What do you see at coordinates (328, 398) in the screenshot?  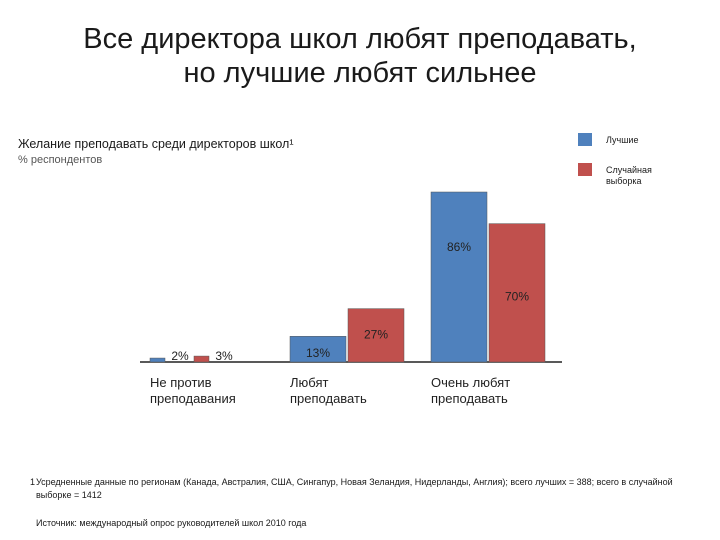 I see `category-label-1-1: преподавать` at bounding box center [328, 398].